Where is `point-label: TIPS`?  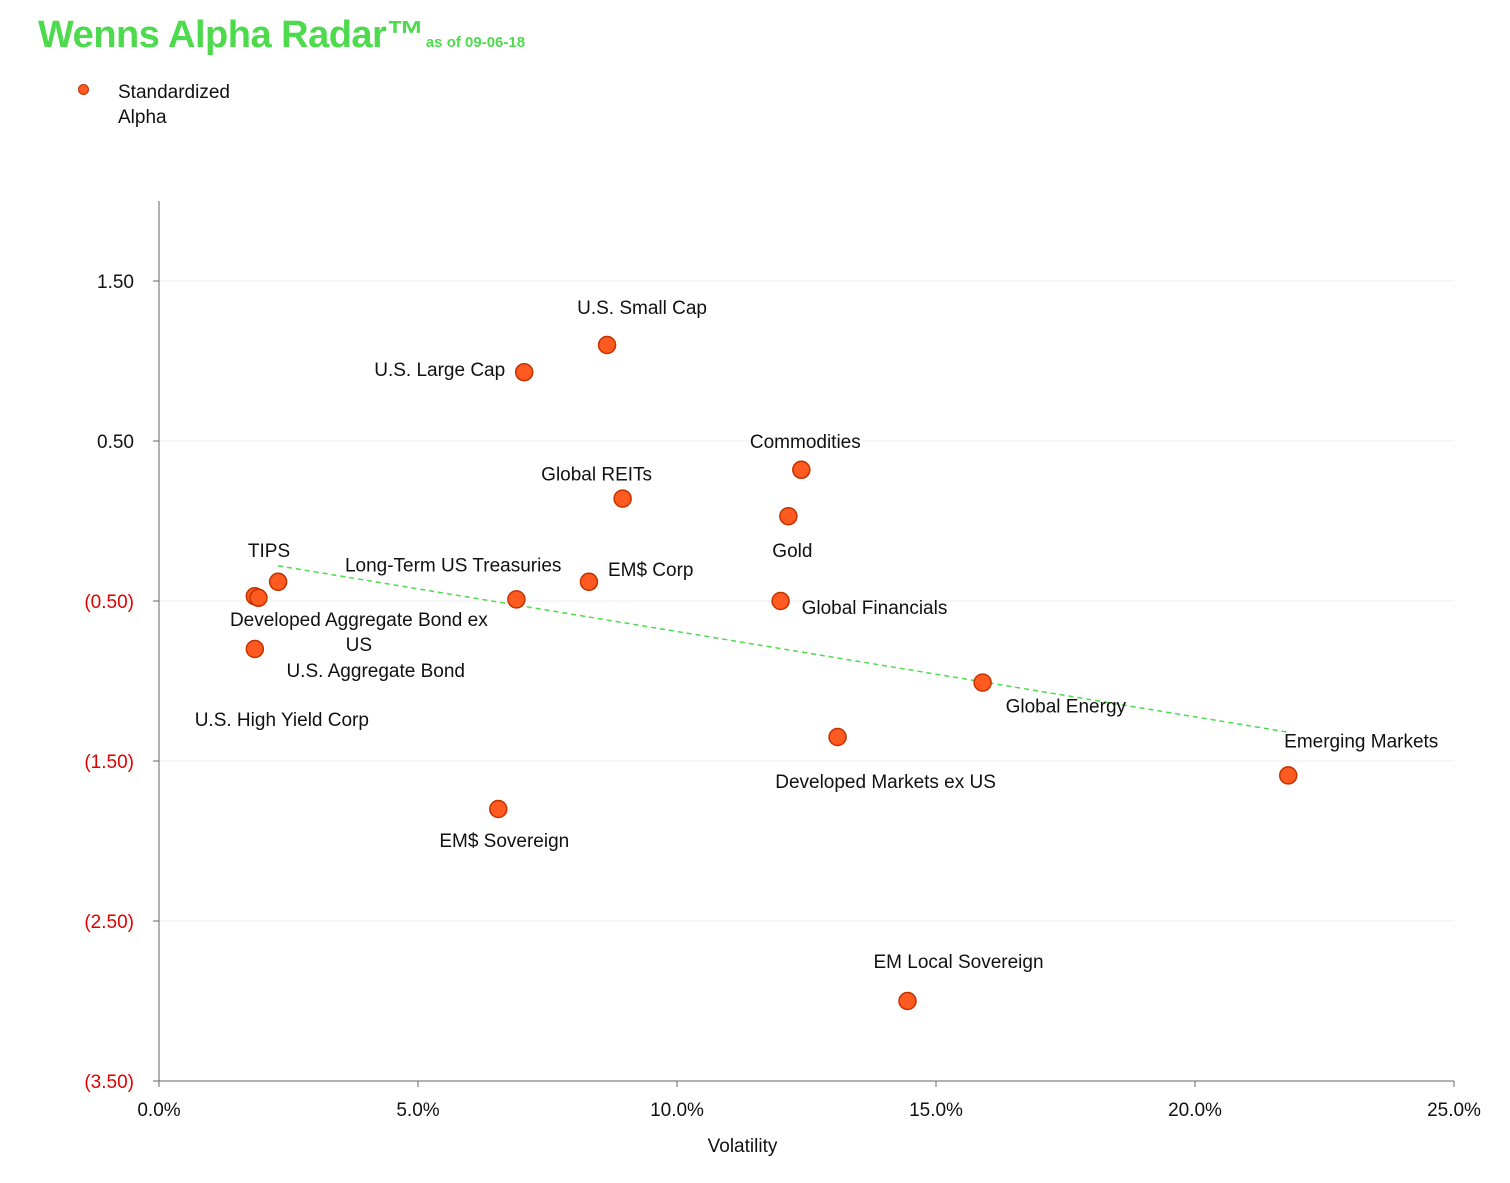
point-label: TIPS is located at coordinates (269, 551).